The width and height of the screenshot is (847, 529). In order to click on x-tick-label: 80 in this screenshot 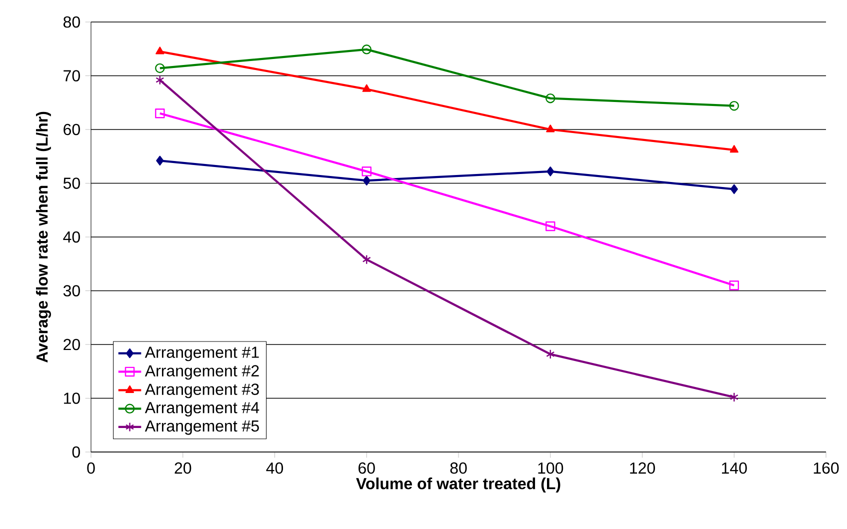, I will do `click(458, 468)`.